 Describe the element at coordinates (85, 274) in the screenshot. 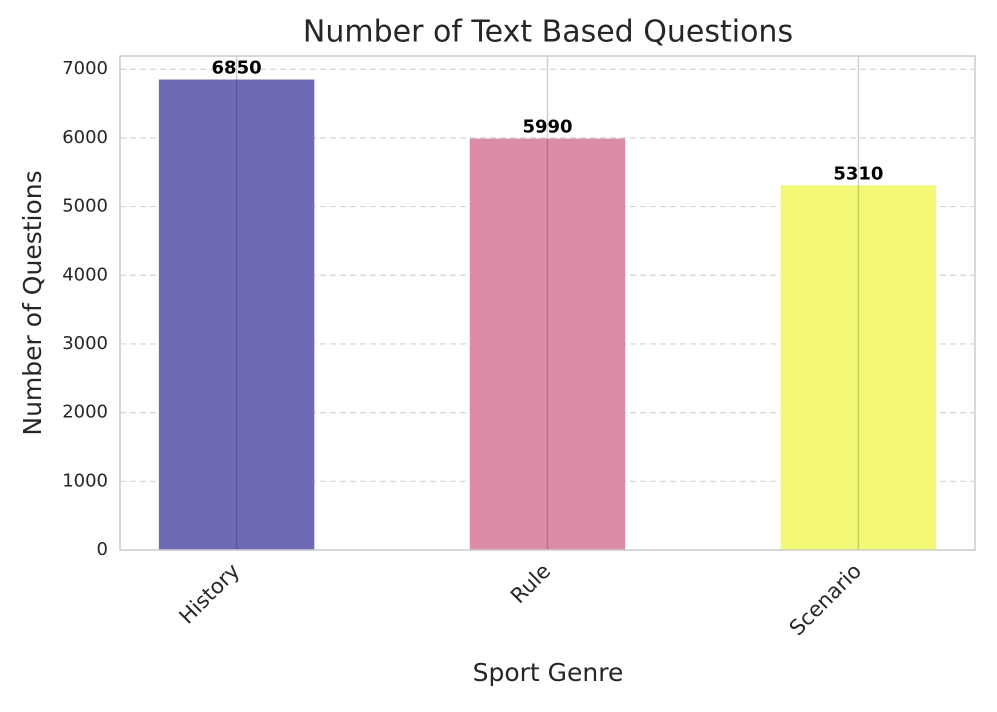

I see `y-tick-label: 4000` at that location.